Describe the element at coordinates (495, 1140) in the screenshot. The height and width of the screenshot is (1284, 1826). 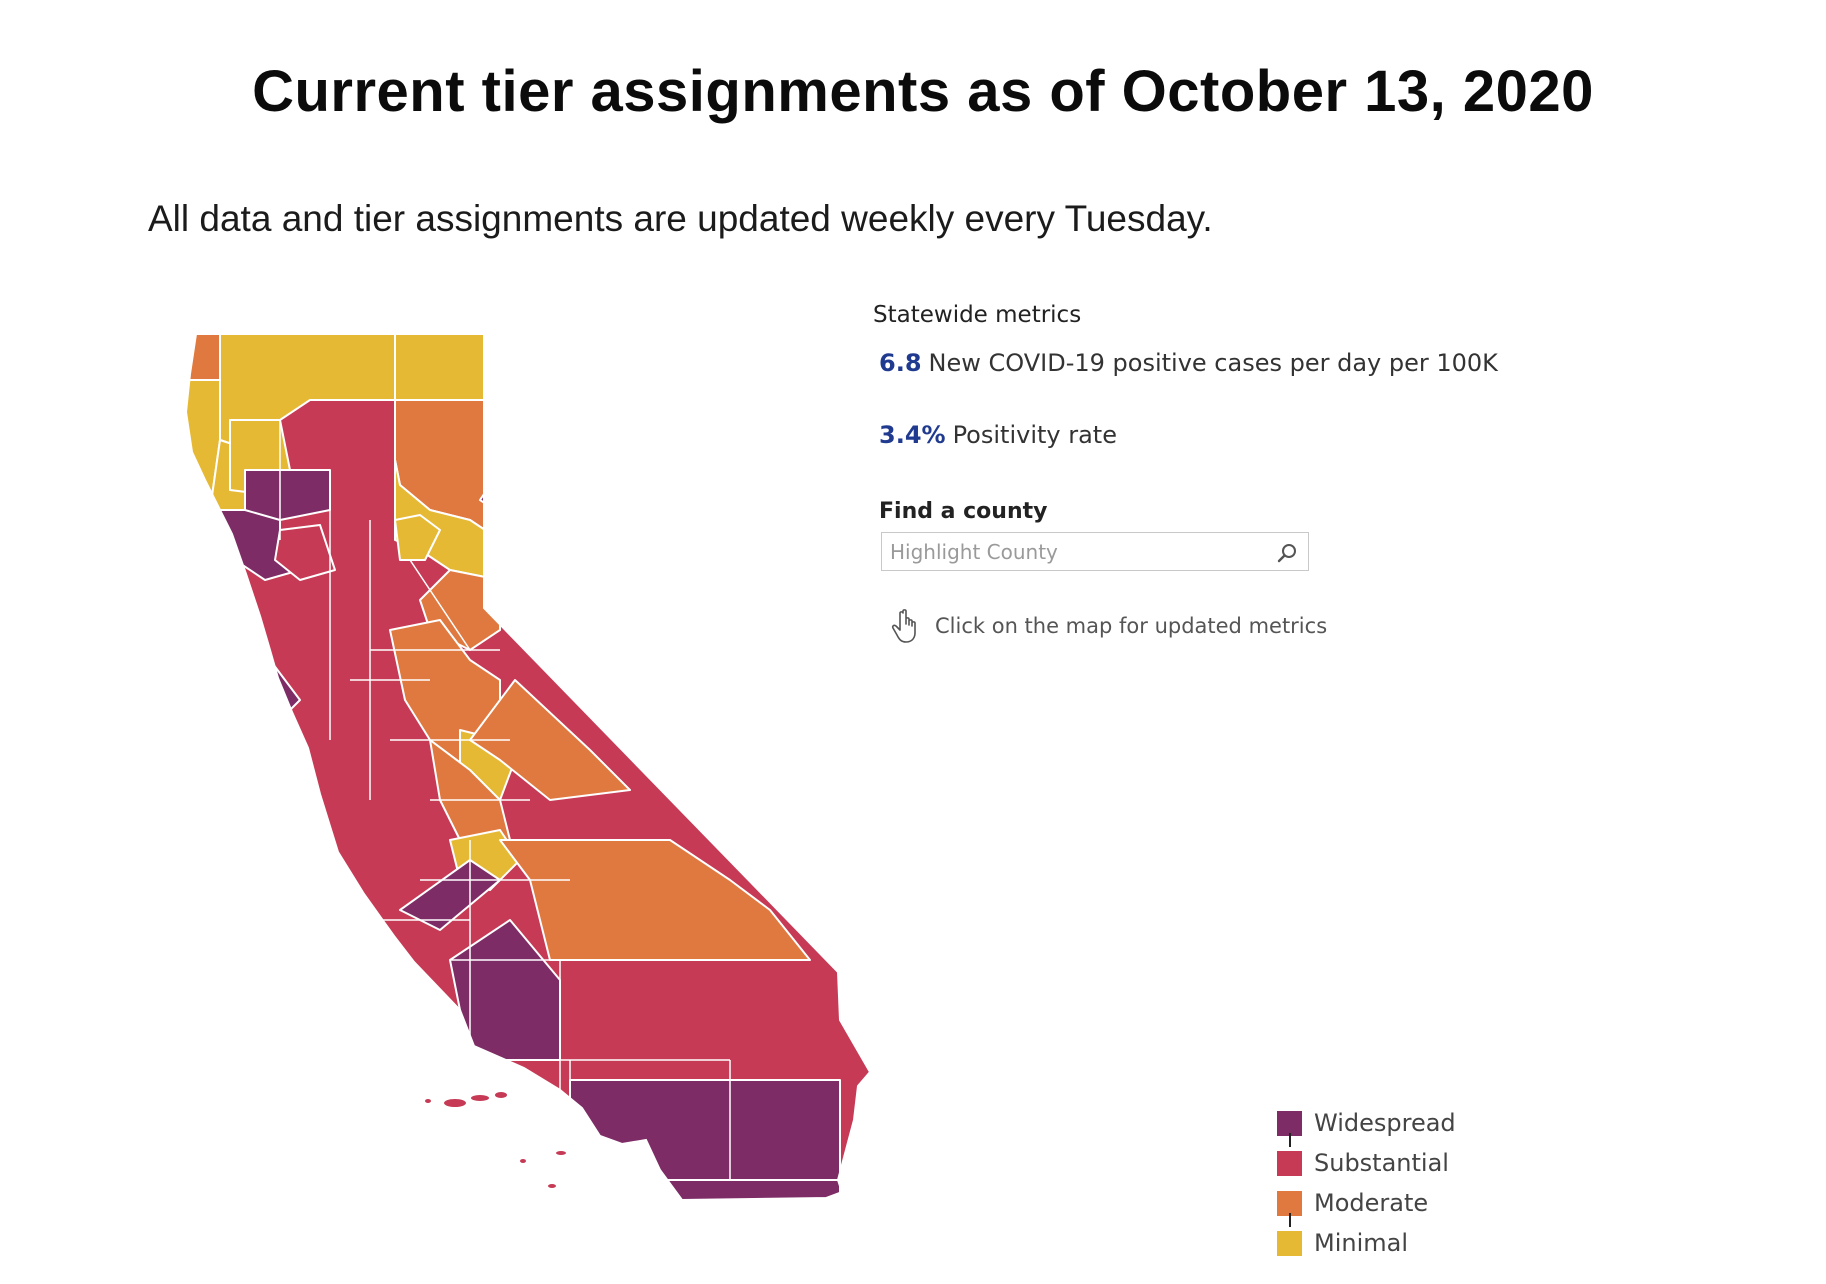
I see `channel-islands` at that location.